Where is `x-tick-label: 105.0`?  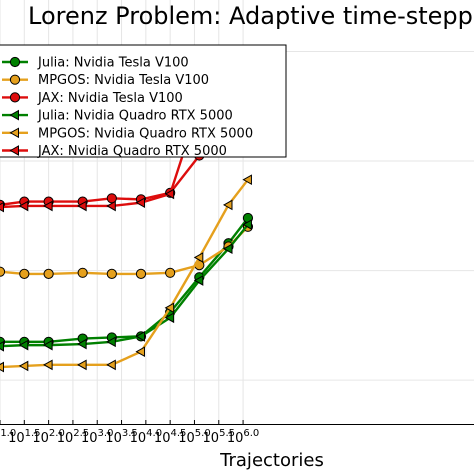
x-tick-label: 105.0 is located at coordinates (194, 437).